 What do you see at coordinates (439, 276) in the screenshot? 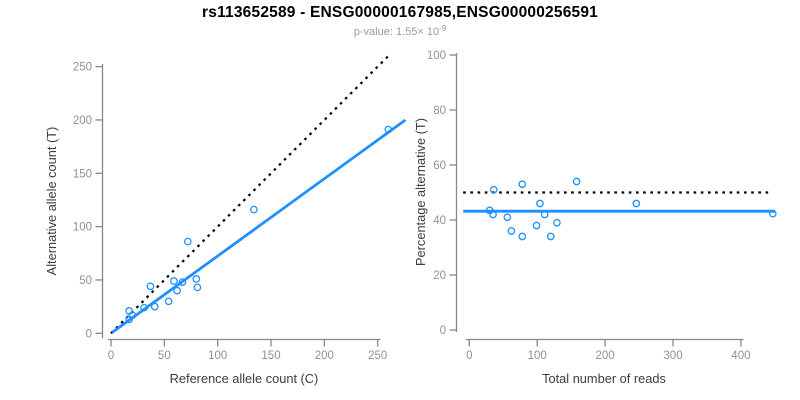
I see `y-tick-label: 20` at bounding box center [439, 276].